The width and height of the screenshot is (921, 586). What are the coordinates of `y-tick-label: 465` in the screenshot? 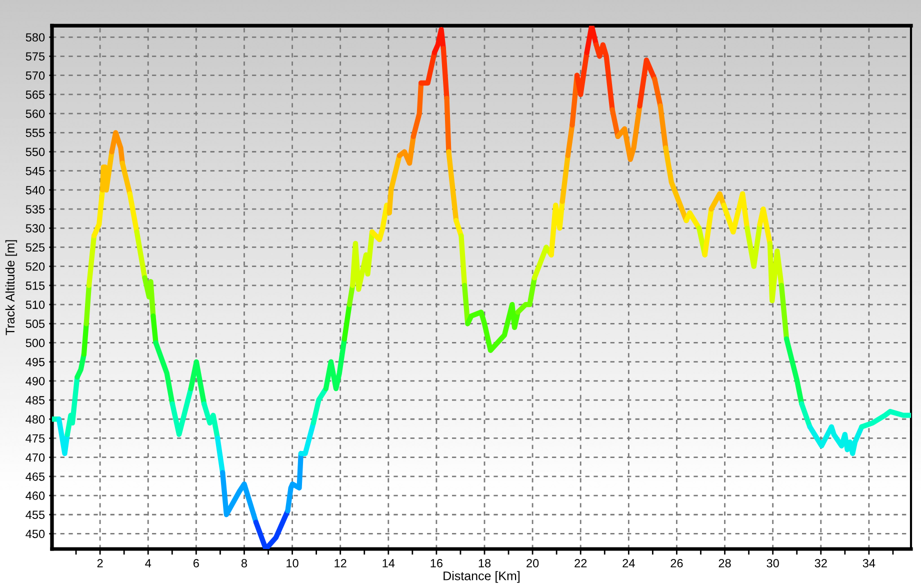 It's located at (35, 476).